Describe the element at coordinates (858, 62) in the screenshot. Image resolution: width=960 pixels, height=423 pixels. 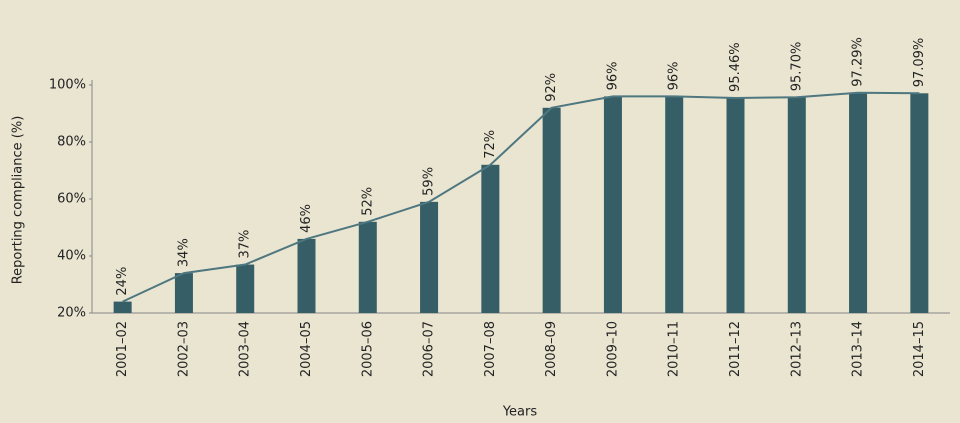
I see `data-label: 97.29%` at that location.